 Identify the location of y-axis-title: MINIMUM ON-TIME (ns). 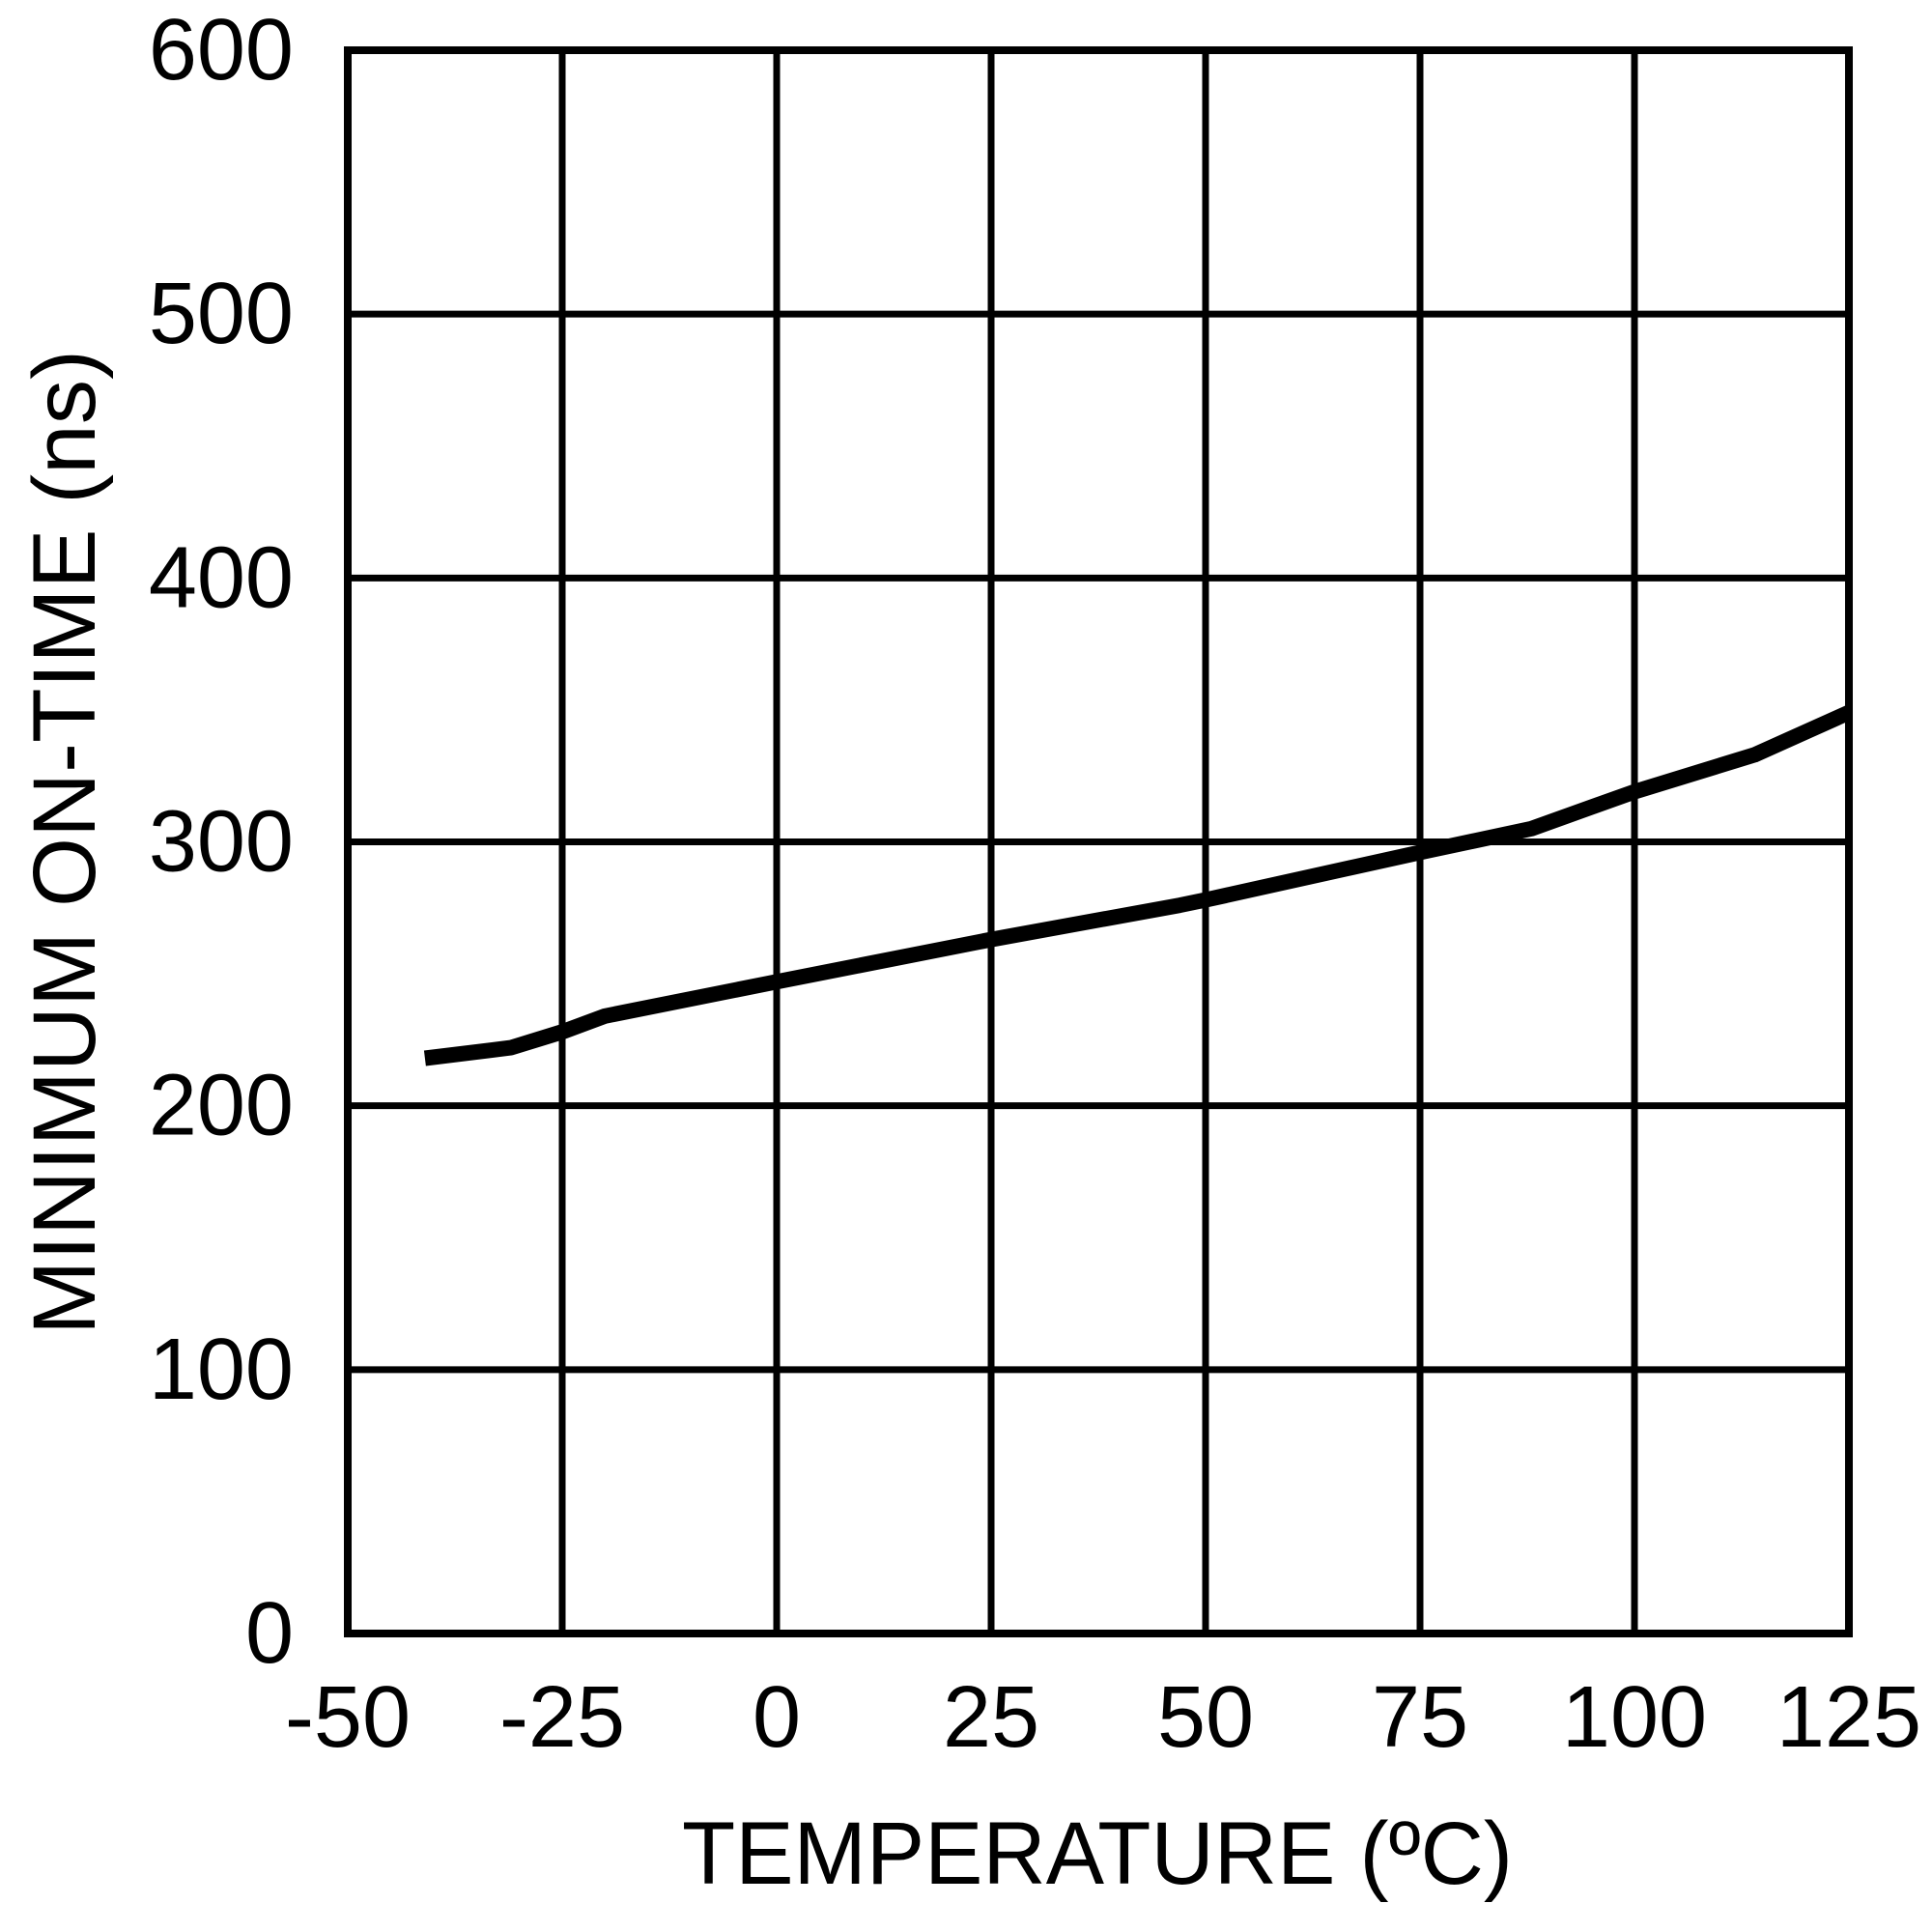
(64, 842).